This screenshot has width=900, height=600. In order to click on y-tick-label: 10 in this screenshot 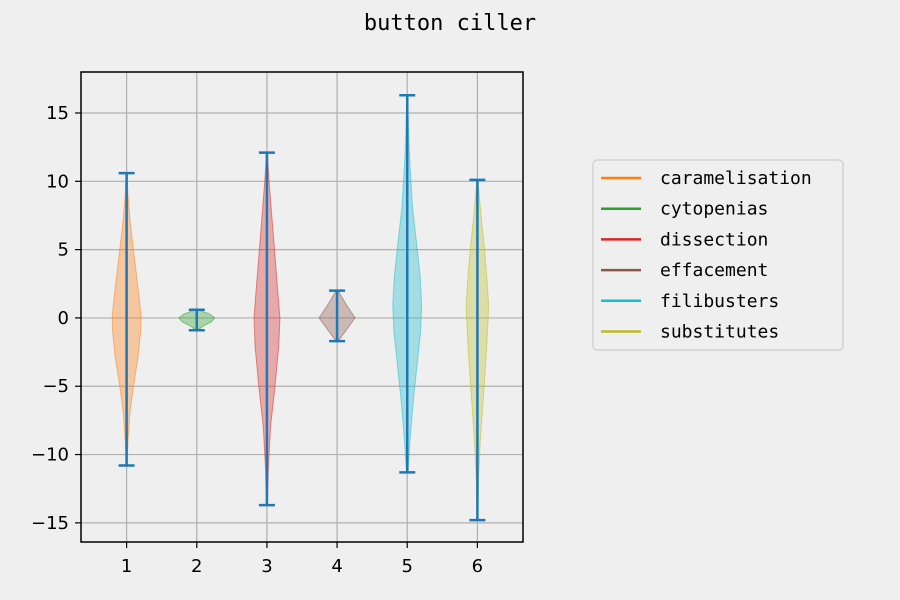, I will do `click(57, 181)`.